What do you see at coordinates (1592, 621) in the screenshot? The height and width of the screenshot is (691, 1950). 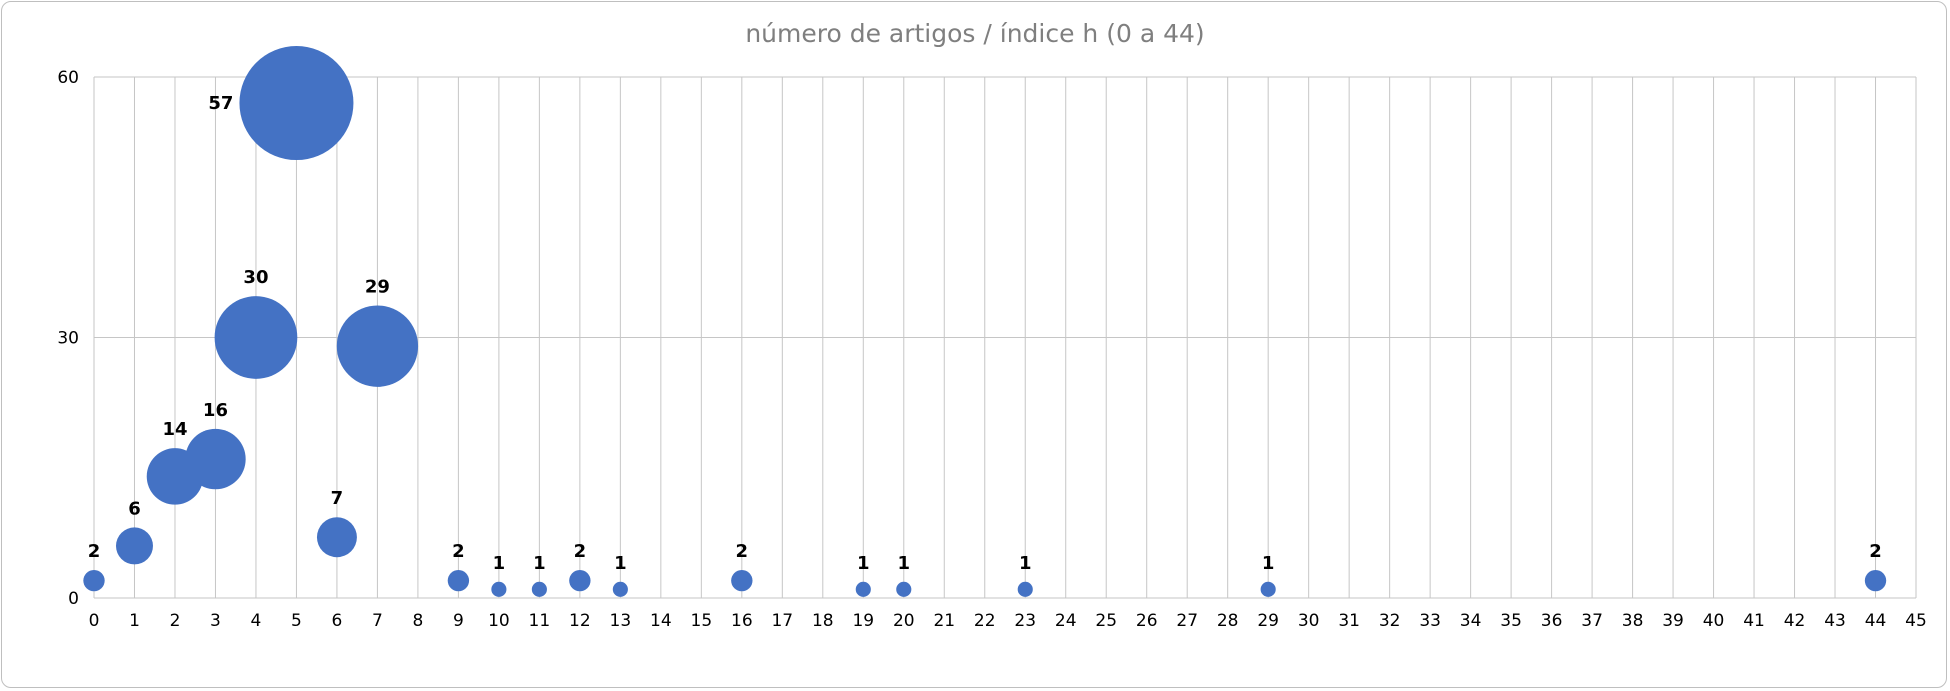 I see `x-tick-label: 37` at bounding box center [1592, 621].